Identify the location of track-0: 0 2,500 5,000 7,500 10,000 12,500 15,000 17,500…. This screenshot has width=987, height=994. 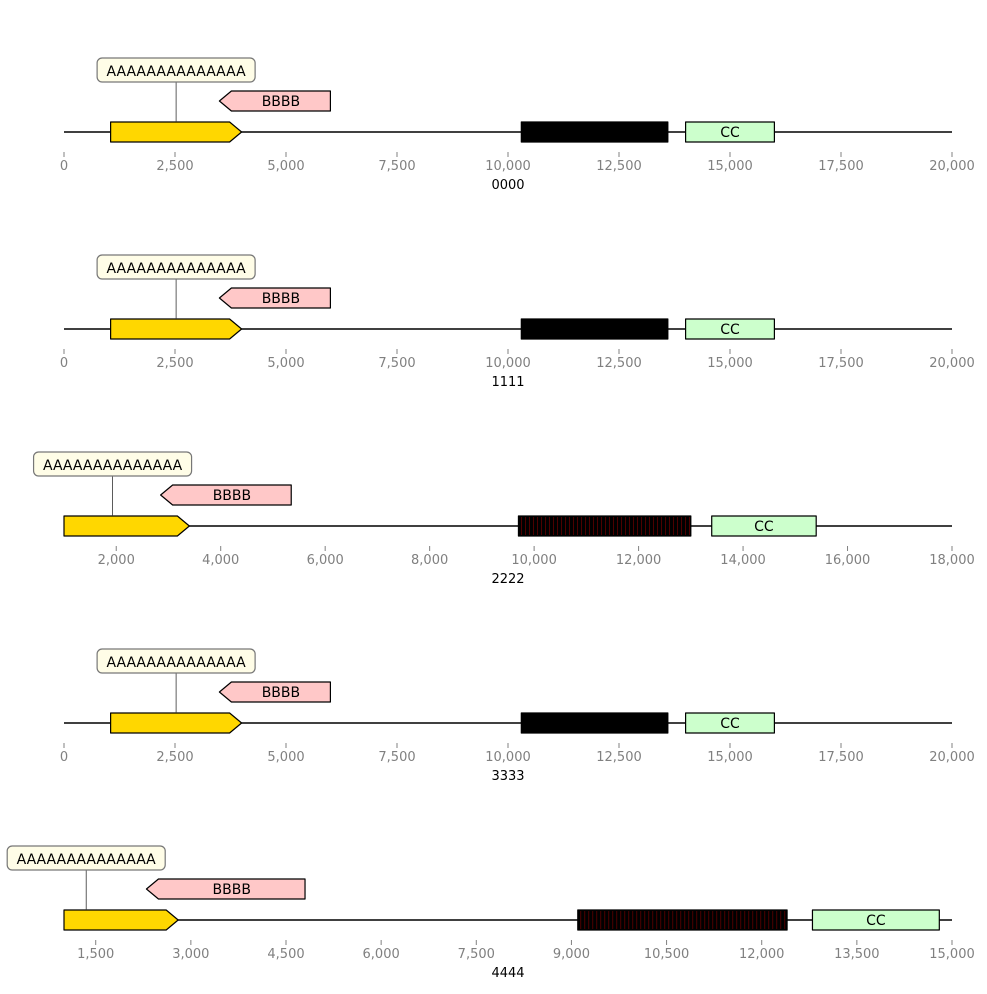
(517, 125).